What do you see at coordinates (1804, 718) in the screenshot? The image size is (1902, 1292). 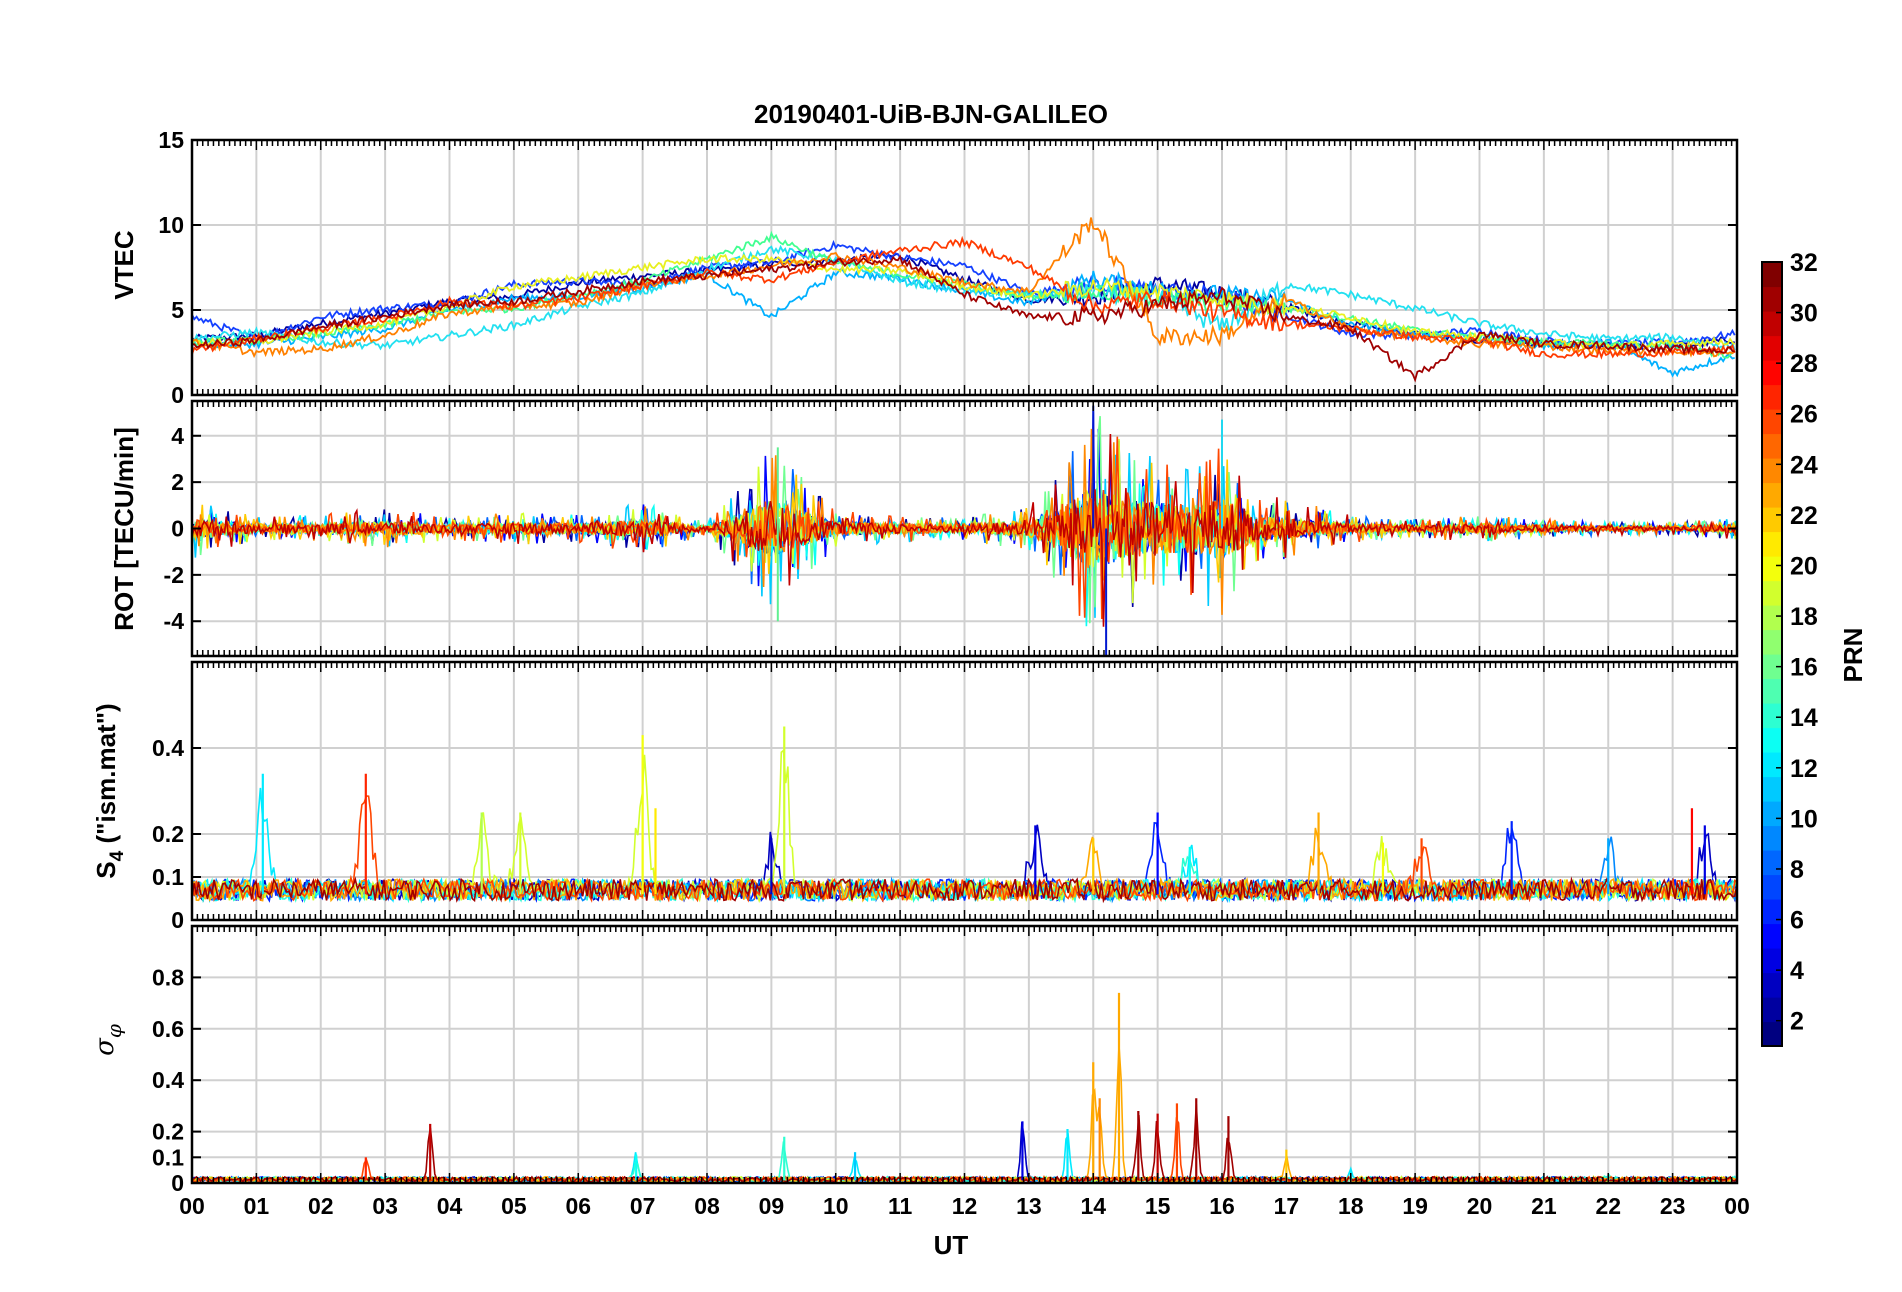 I see `colorbar-tick-label: 14` at bounding box center [1804, 718].